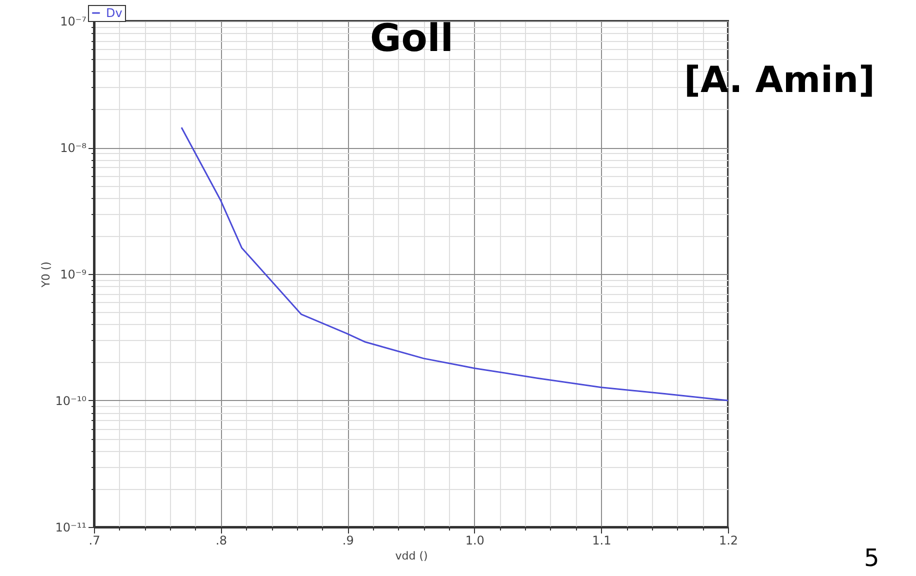  I want to click on y-tick-label: 10⁻⁸, so click(73, 148).